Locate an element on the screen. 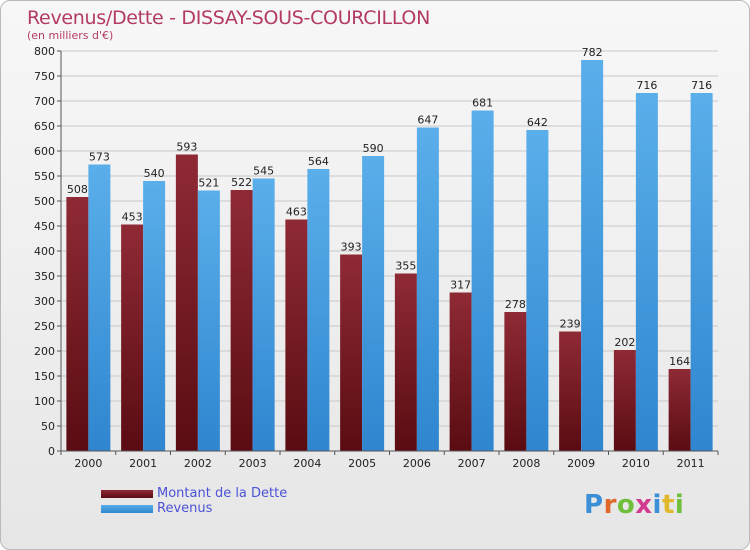 The image size is (750, 550). x-tick-label: 2000 is located at coordinates (88, 463).